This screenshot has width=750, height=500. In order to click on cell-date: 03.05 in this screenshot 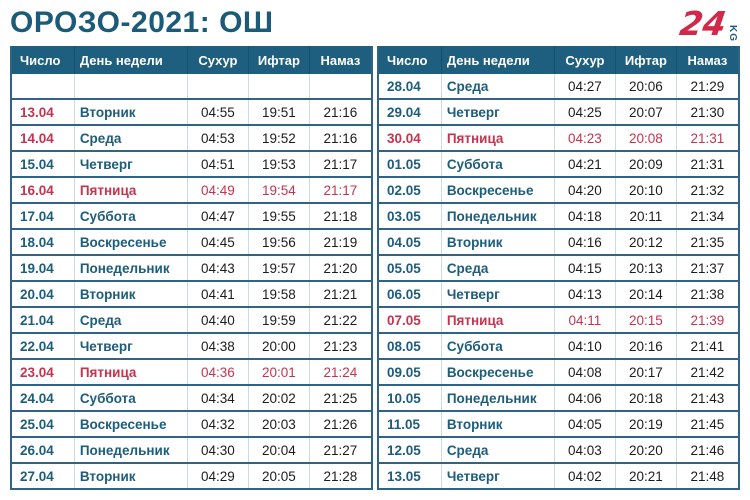, I will do `click(410, 216)`.